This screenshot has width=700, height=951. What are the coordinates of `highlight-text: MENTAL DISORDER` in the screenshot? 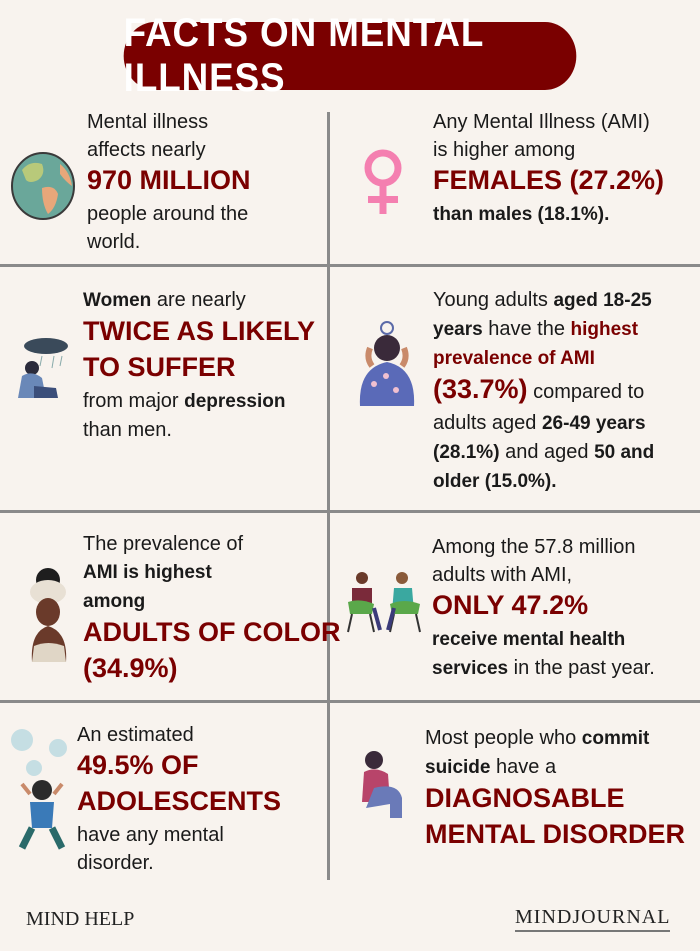 It's located at (555, 834).